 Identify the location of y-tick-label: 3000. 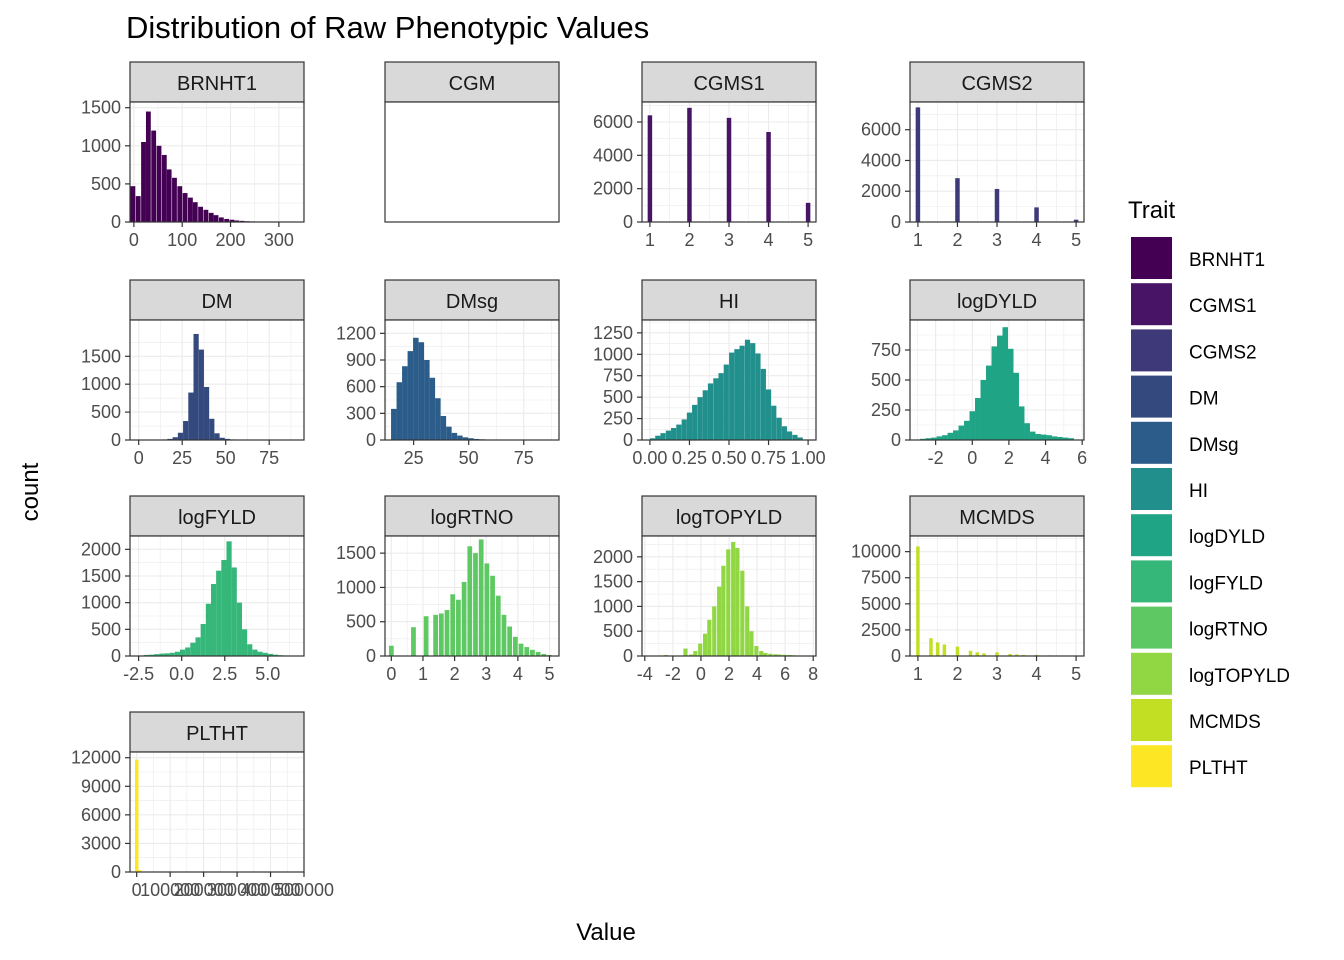
(101, 843).